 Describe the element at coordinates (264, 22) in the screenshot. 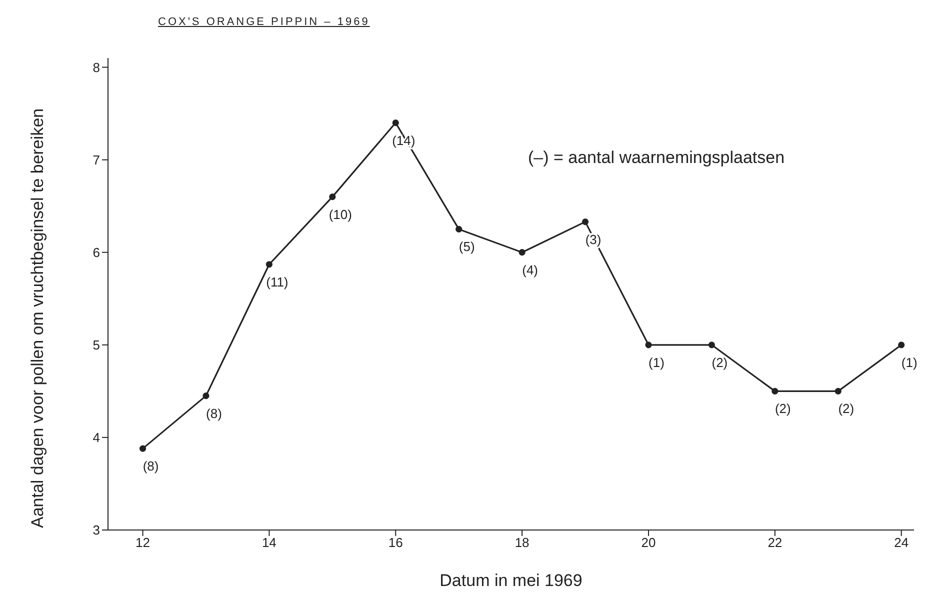

I see `chart-title: COX'S ORANGE PIPPIN – 1969` at that location.